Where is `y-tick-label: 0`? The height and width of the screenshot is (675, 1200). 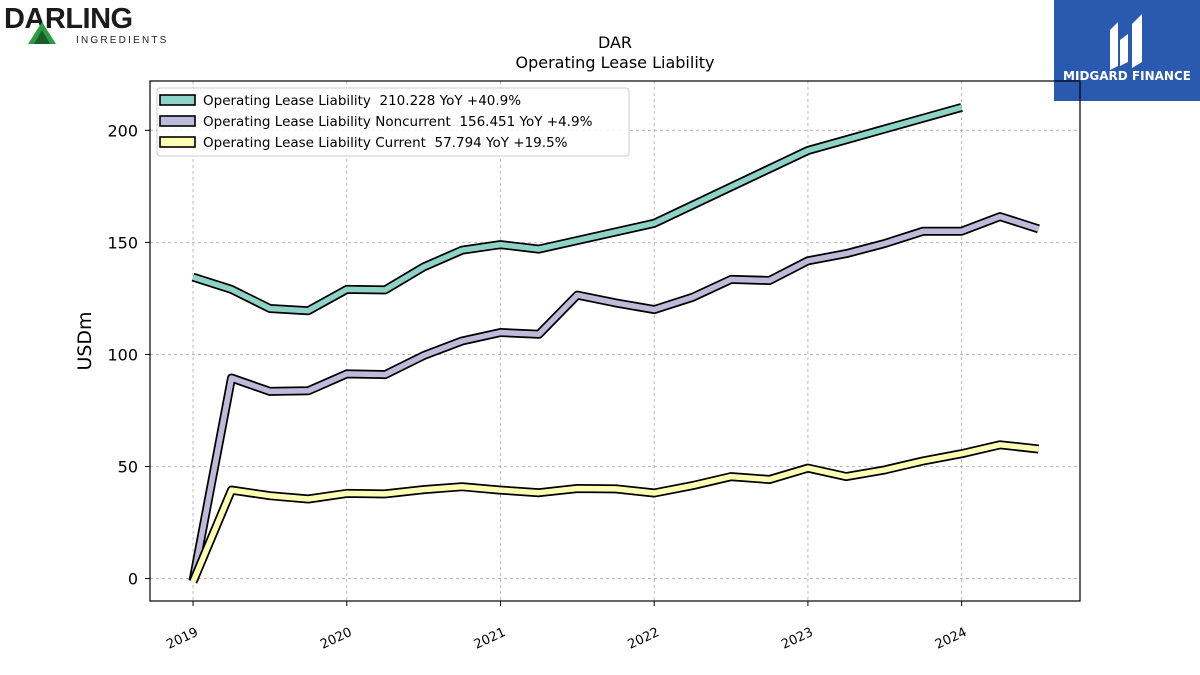 y-tick-label: 0 is located at coordinates (133, 579).